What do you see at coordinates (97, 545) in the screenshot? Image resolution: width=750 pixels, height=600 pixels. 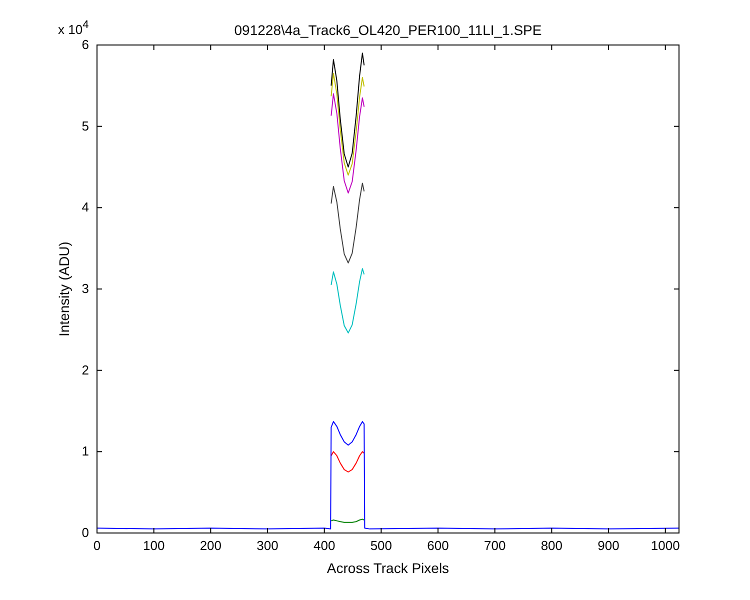 I see `x-tick-label: 0` at bounding box center [97, 545].